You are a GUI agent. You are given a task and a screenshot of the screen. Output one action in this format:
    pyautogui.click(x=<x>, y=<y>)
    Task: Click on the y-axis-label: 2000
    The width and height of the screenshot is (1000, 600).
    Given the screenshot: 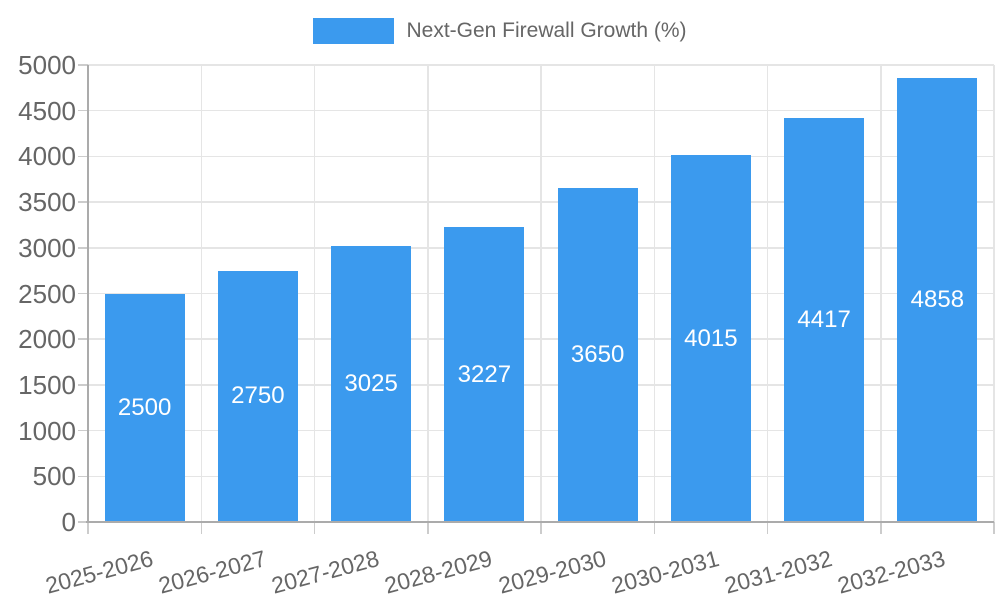 What is the action you would take?
    pyautogui.click(x=47, y=339)
    